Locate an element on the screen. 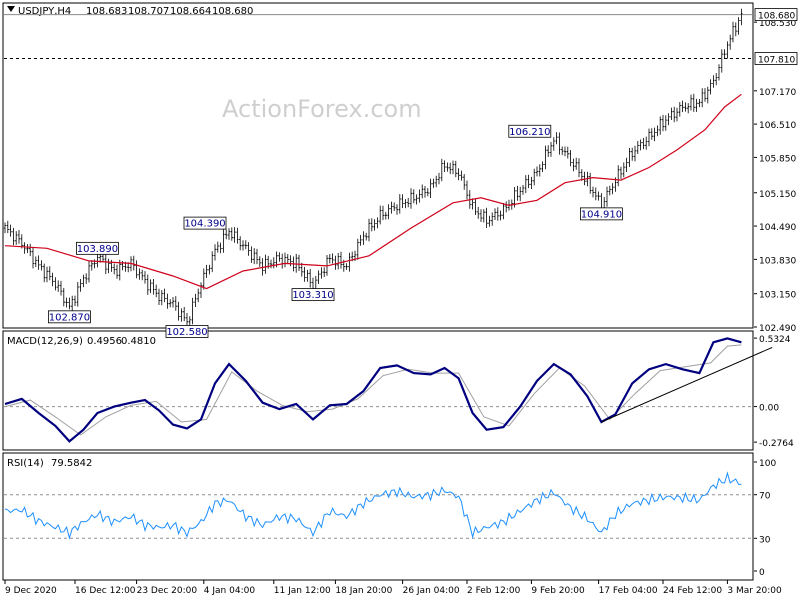 The width and height of the screenshot is (800, 604). time-tick-label: 18 Jan 20:00 is located at coordinates (363, 591).